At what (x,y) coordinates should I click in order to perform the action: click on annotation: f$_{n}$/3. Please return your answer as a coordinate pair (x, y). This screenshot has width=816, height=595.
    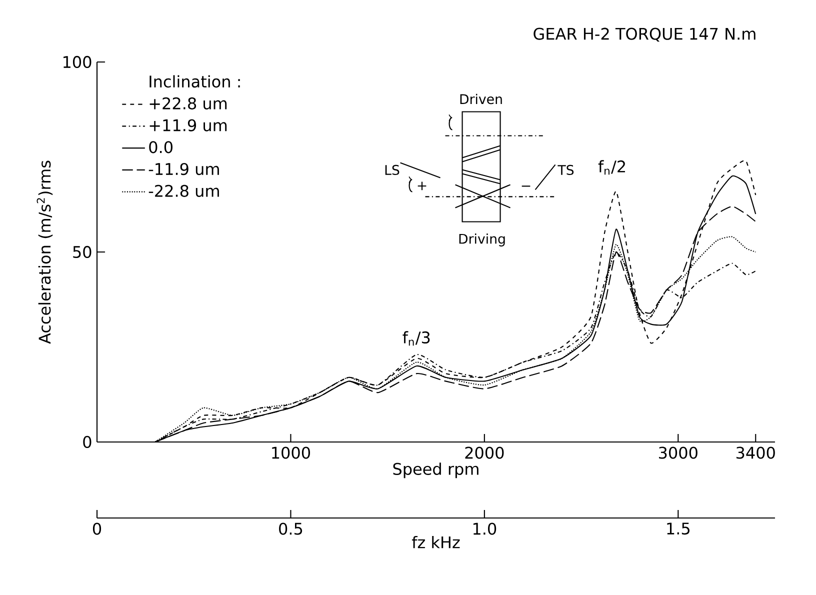
    Looking at the image, I should click on (416, 338).